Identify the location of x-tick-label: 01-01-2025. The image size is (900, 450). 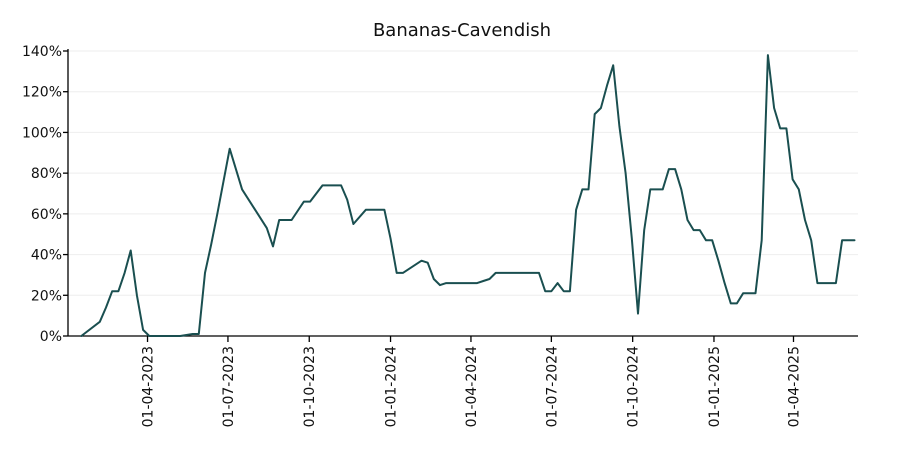
(715, 386).